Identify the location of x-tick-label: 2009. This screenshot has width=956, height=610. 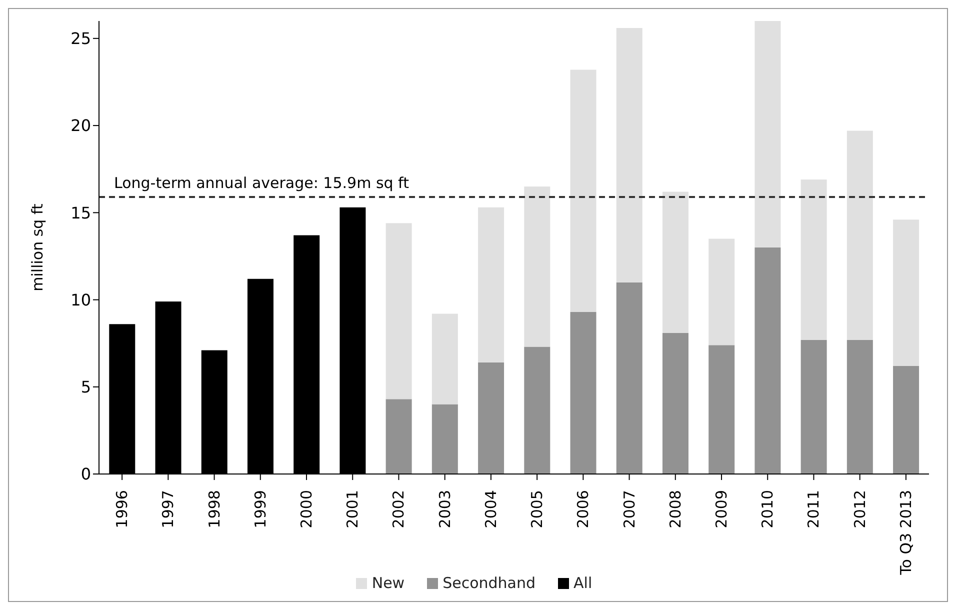
(721, 509).